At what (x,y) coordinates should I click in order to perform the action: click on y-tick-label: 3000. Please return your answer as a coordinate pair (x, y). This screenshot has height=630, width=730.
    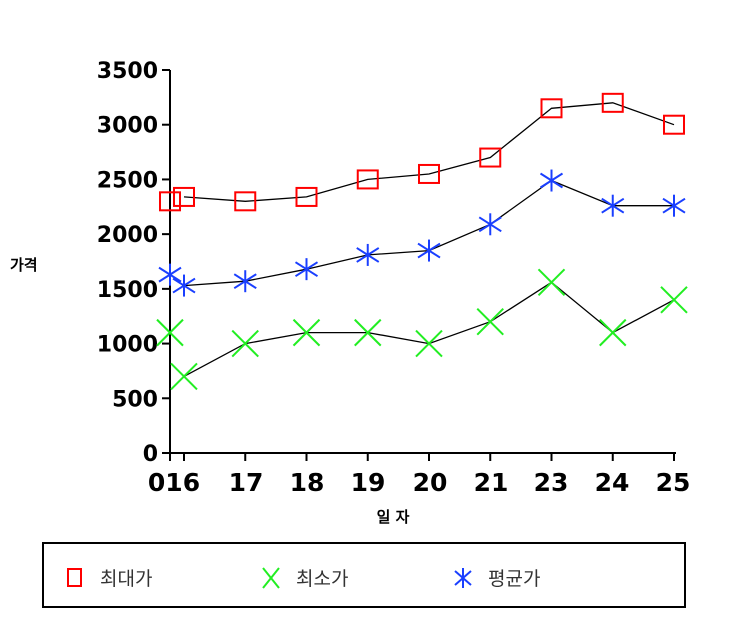
    Looking at the image, I should click on (127, 126).